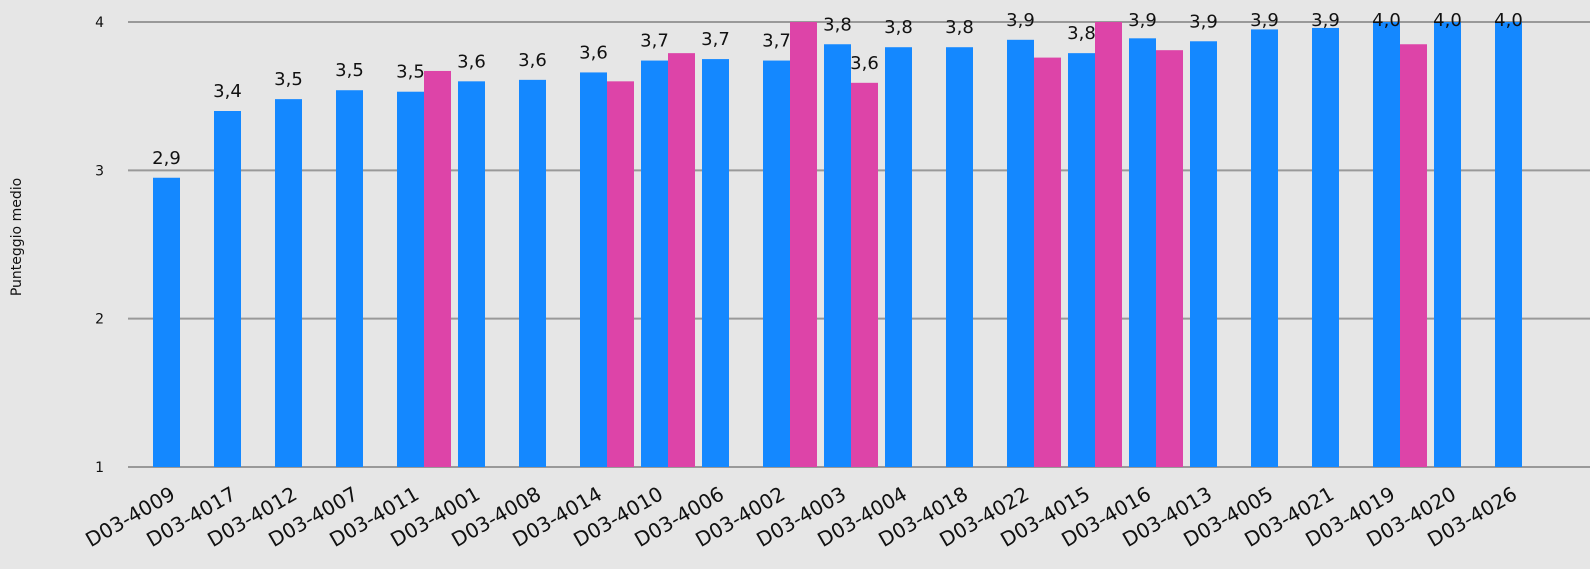 The width and height of the screenshot is (1590, 569). I want to click on y-tick-label: 1, so click(99, 468).